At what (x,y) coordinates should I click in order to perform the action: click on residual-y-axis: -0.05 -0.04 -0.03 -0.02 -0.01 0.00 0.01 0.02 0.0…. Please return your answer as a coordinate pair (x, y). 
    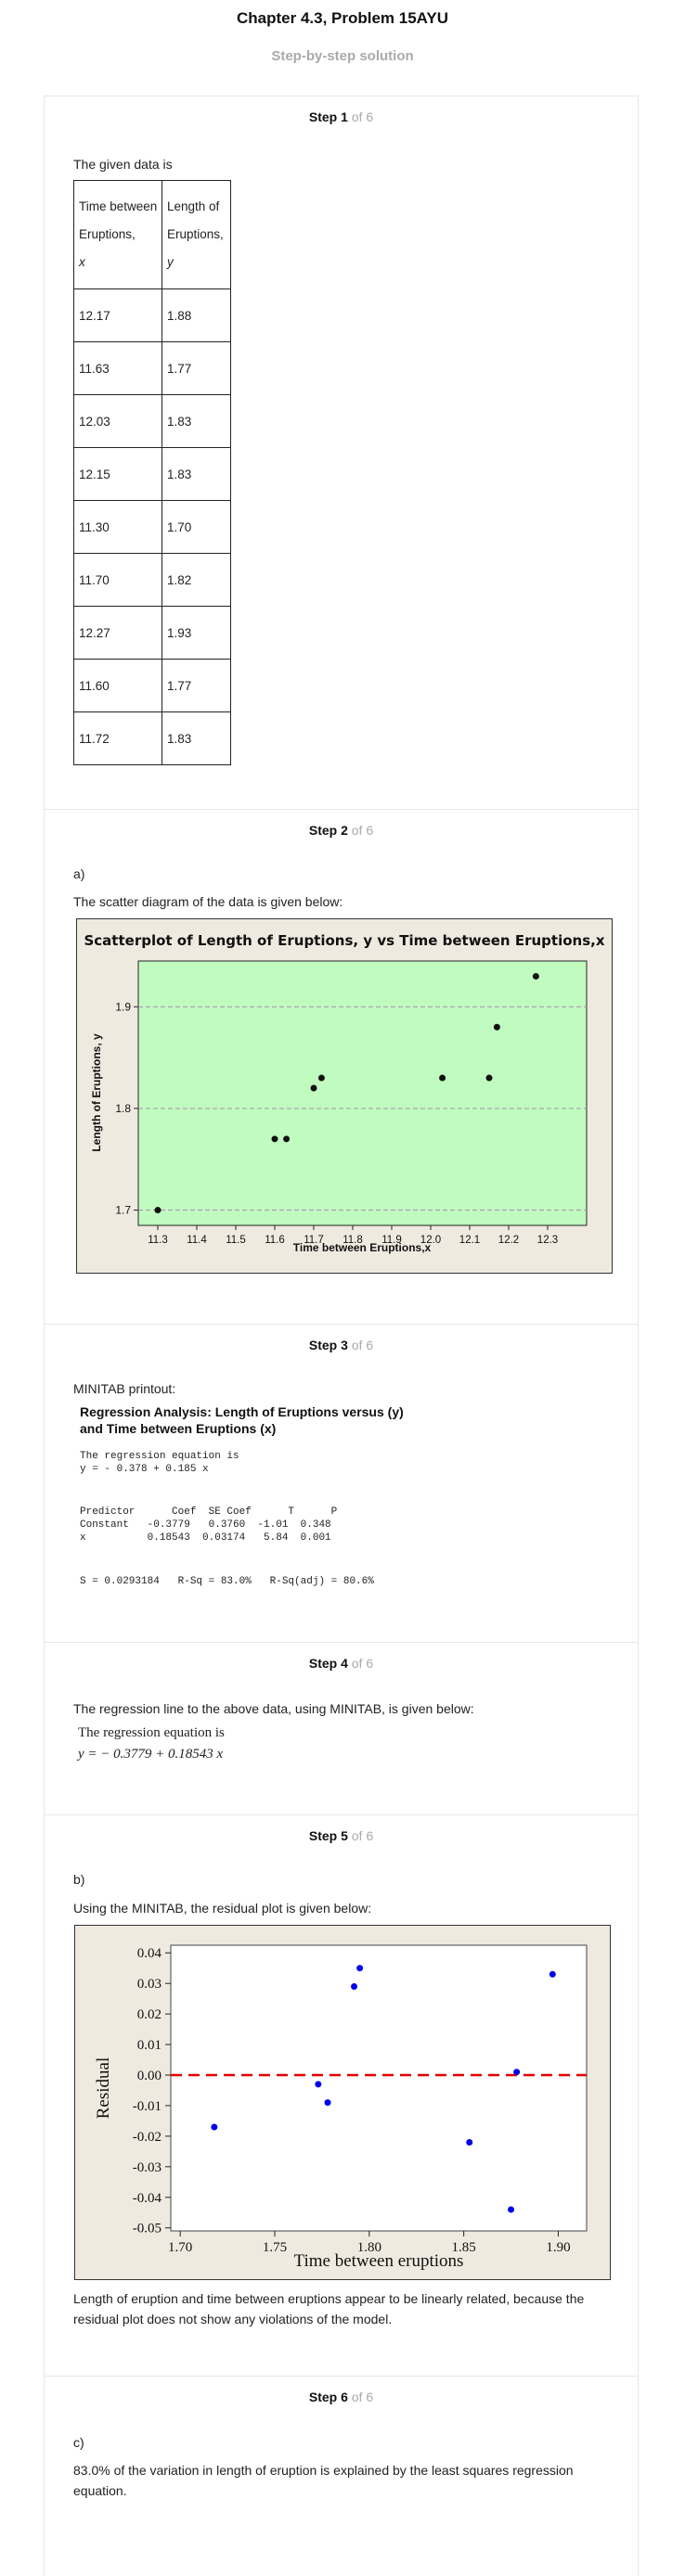
    Looking at the image, I should click on (152, 2091).